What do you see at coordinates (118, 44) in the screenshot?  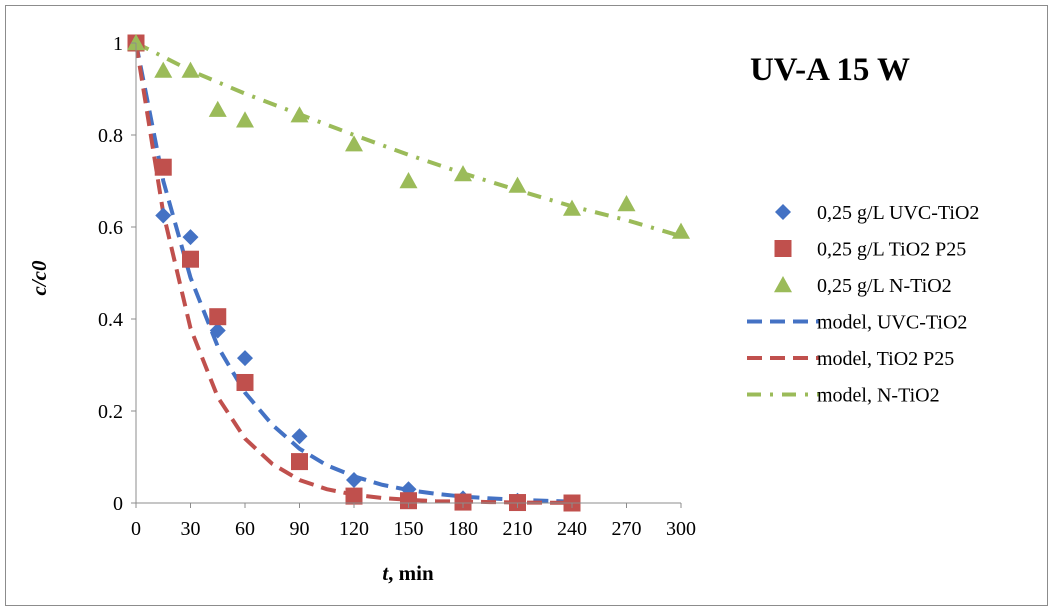 I see `y-tick-label: 1` at bounding box center [118, 44].